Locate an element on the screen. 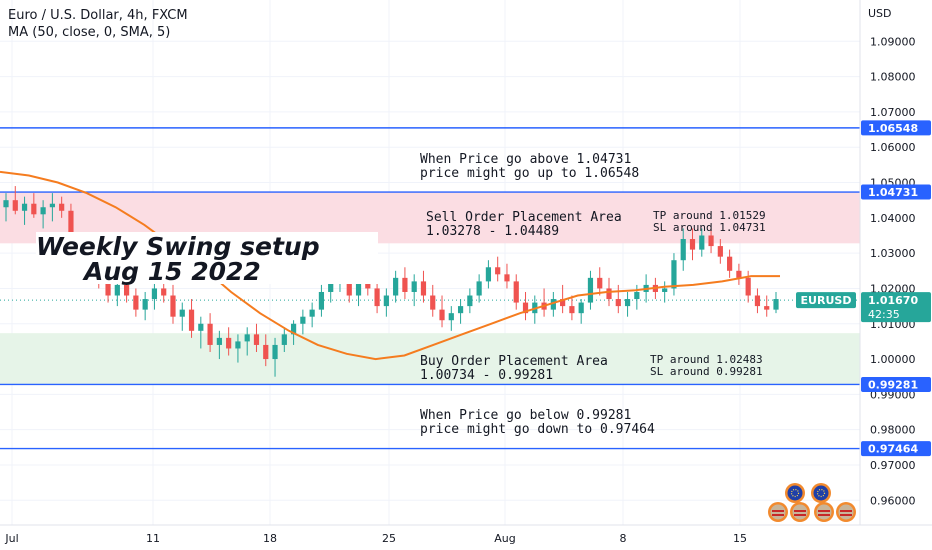 The image size is (932, 550). badge-level-3: 0.99281 is located at coordinates (893, 384).